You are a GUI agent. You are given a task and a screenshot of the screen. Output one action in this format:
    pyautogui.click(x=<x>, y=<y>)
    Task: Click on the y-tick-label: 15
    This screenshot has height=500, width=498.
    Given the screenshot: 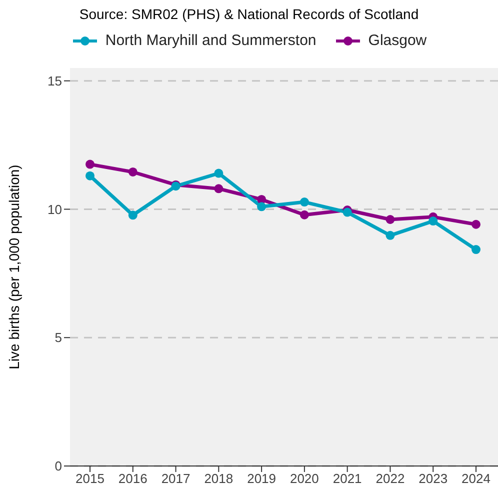 What is the action you would take?
    pyautogui.click(x=55, y=80)
    